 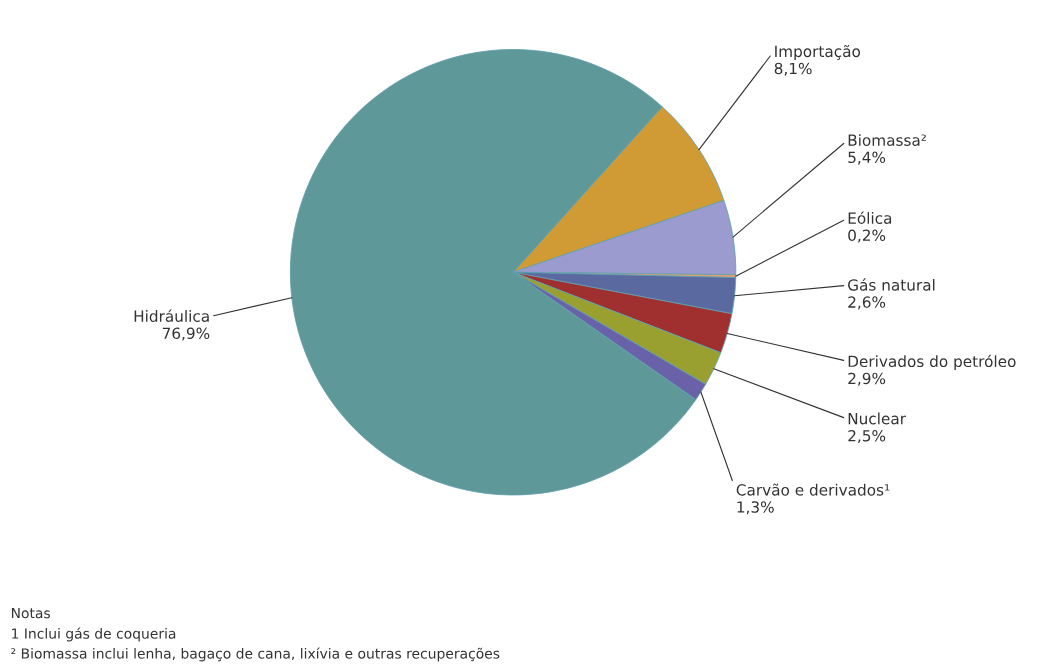 What do you see at coordinates (755, 508) in the screenshot?
I see `data-label: 1,3%` at bounding box center [755, 508].